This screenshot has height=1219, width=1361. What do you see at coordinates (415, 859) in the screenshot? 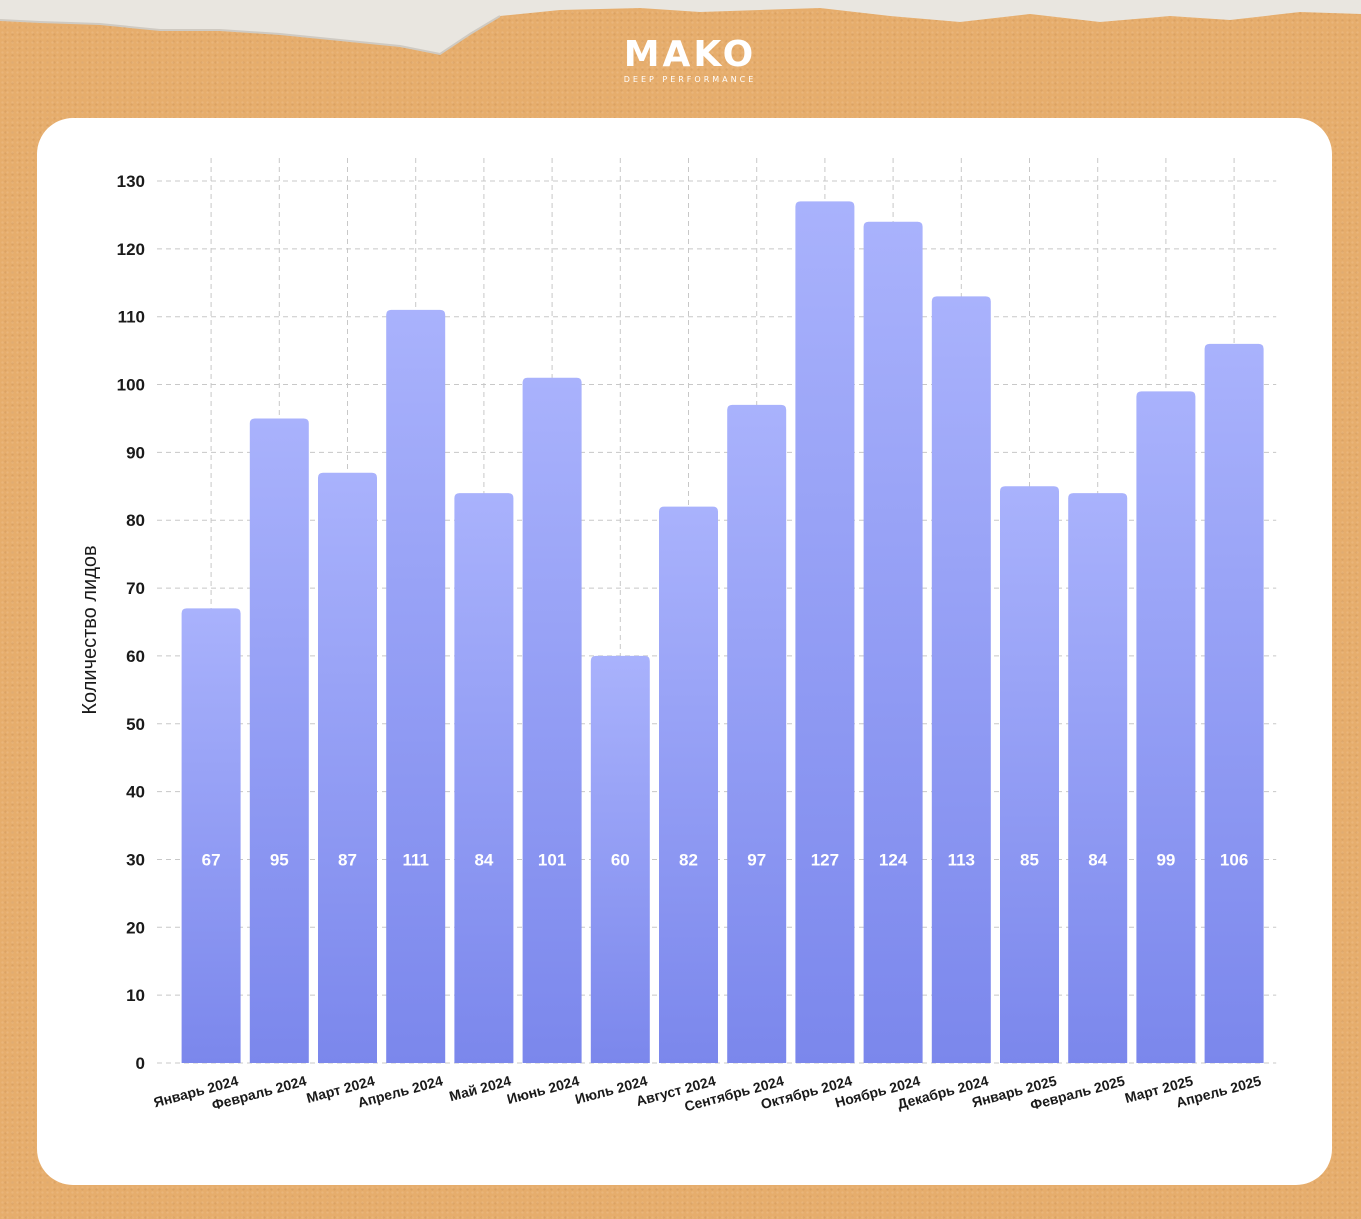
I see `bar-value-label: 111` at bounding box center [415, 859].